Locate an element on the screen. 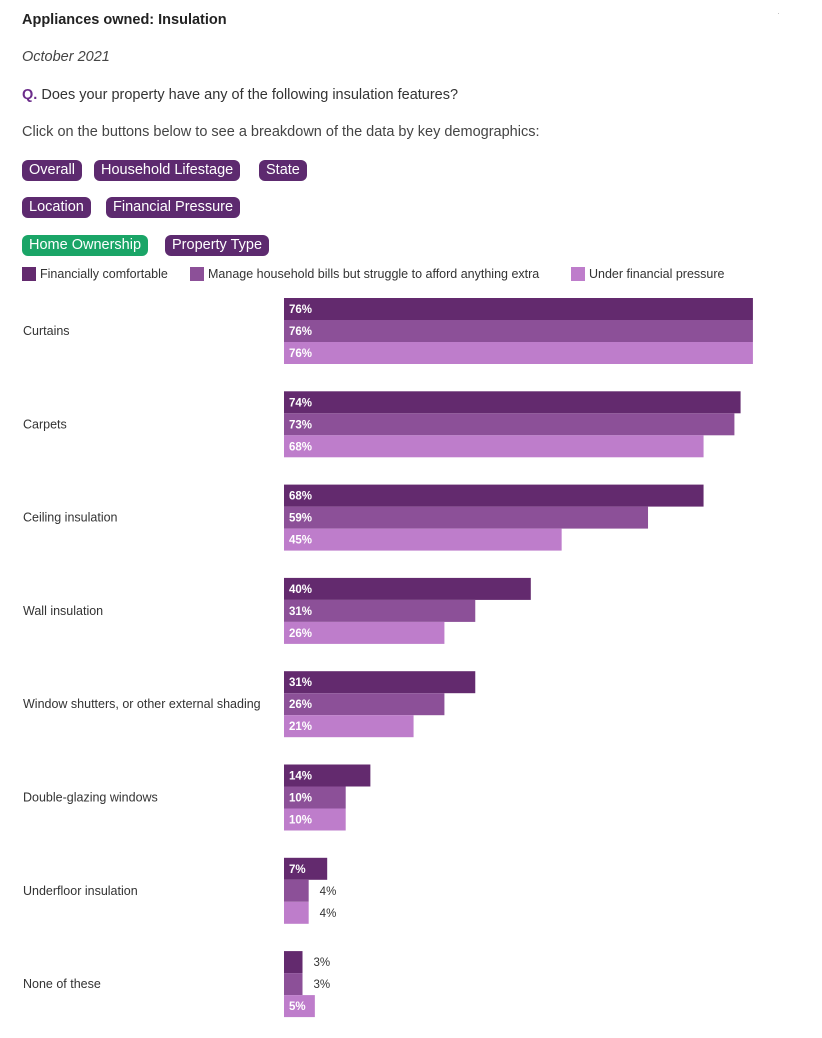  location-button: Location is located at coordinates (56, 207).